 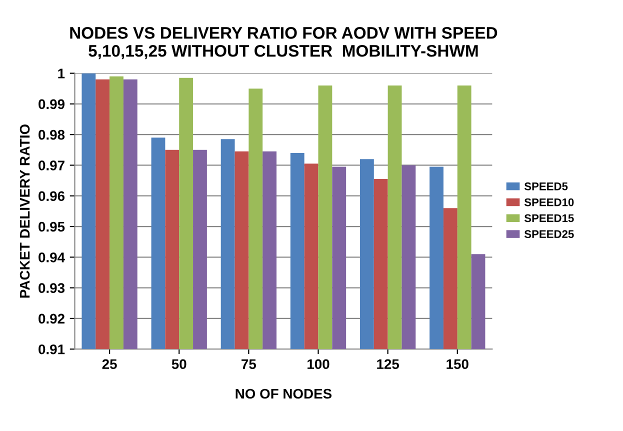 I want to click on x-tick-label: 150, so click(x=457, y=364).